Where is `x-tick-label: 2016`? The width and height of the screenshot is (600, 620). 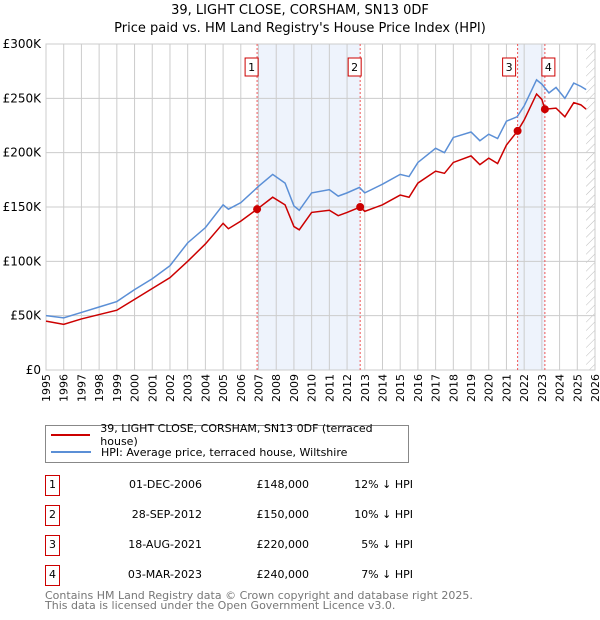 x-tick-label: 2016 is located at coordinates (418, 388).